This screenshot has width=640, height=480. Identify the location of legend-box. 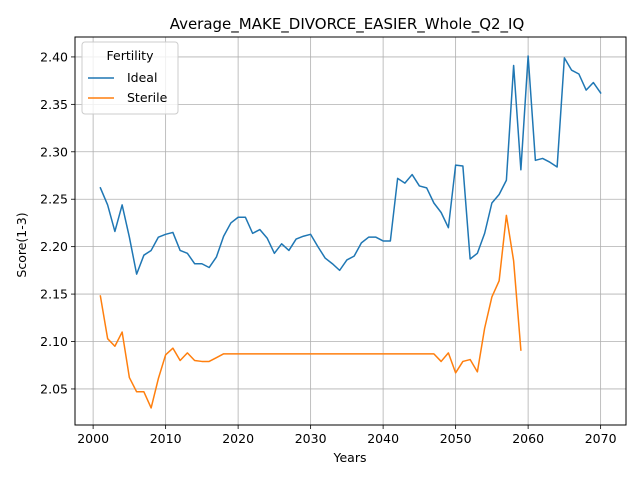
(130, 78).